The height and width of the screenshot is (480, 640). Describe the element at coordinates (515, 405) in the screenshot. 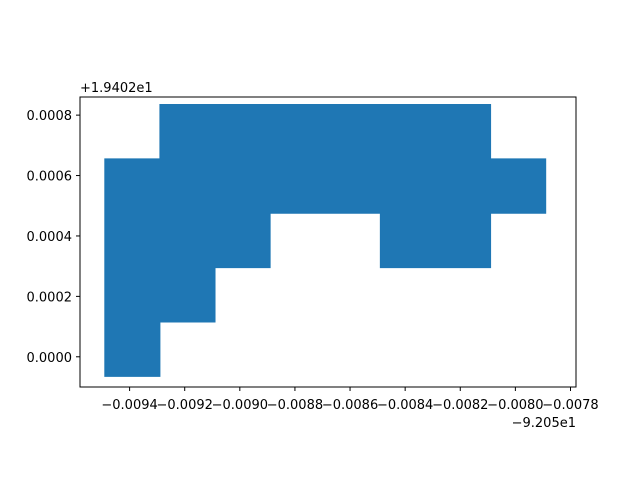

I see `x-tick-label: −0.0080` at that location.